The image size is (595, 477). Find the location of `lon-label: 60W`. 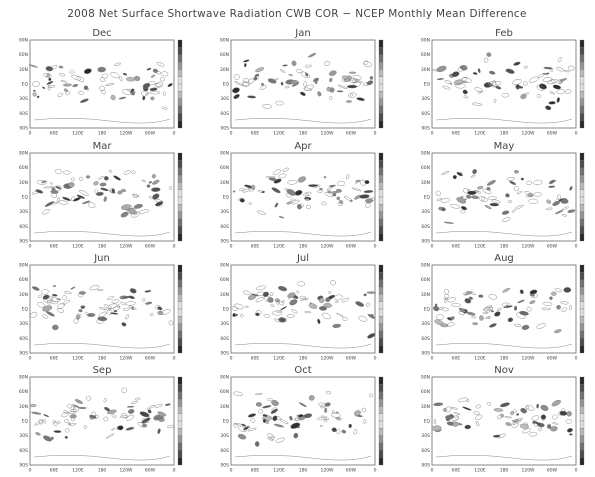

lon-label: 60W is located at coordinates (351, 471).